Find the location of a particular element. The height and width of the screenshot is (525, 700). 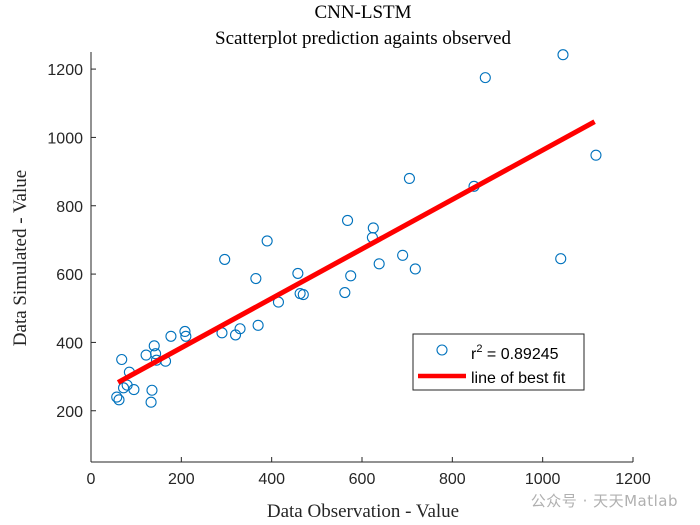

legend-scatter-label: r2 = 0.89245 is located at coordinates (515, 353).